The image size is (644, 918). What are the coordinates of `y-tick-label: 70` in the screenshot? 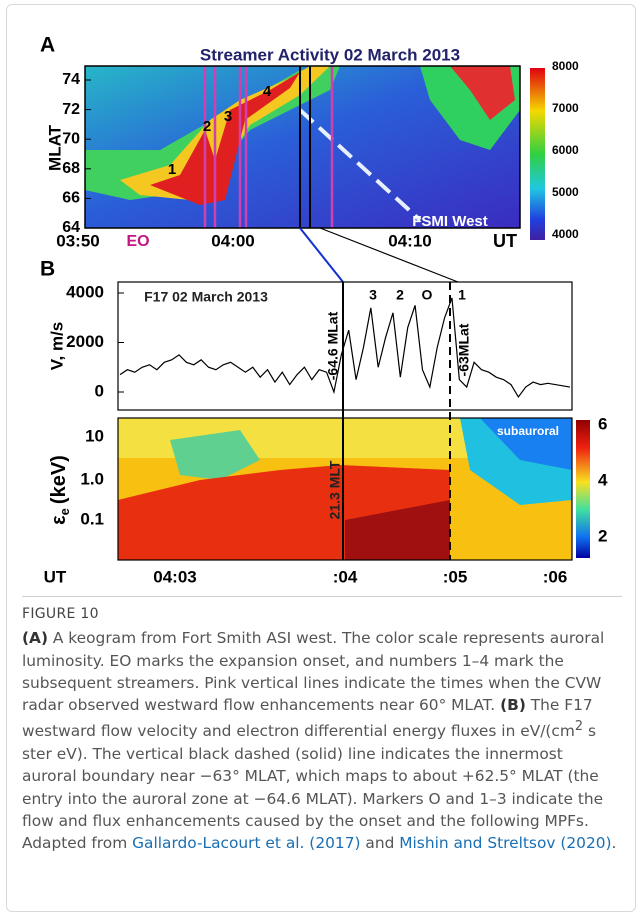 It's located at (71, 138).